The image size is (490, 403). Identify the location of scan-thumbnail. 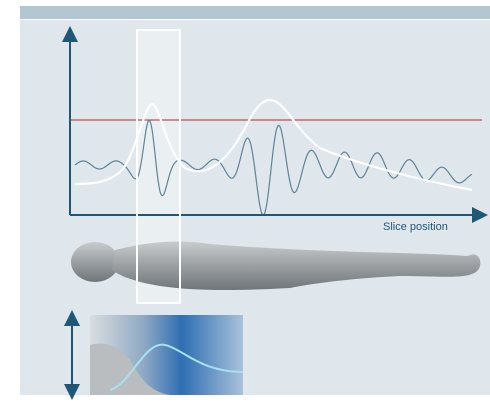
(167, 355).